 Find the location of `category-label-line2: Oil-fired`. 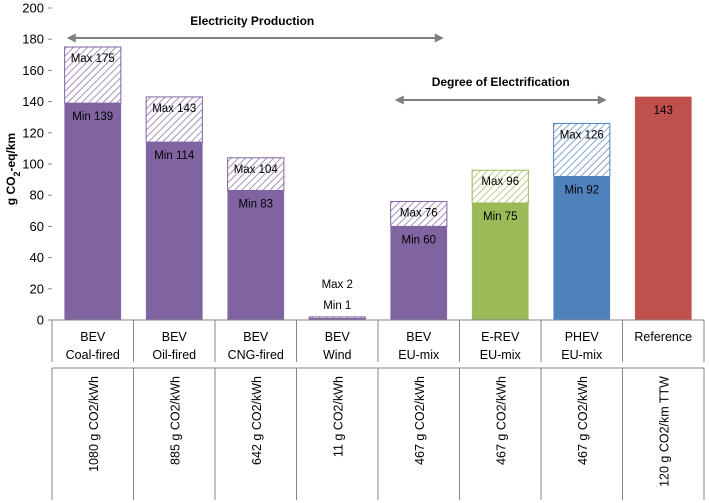

category-label-line2: Oil-fired is located at coordinates (174, 355).